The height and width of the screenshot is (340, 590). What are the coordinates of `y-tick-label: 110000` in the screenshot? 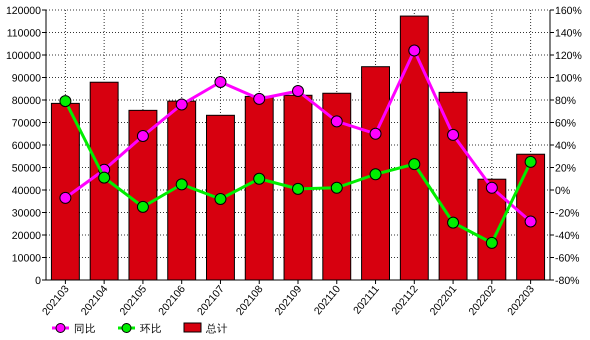 It's located at (24, 34).